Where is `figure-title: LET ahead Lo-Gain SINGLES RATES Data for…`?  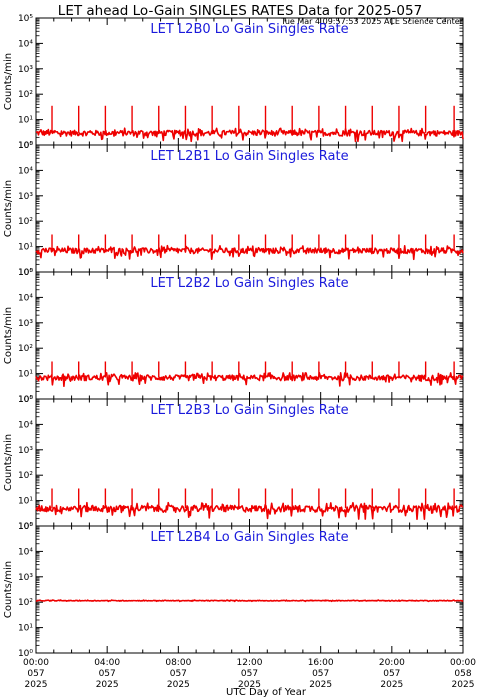
figure-title: LET ahead Lo-Gain SINGLES RATES Data for… is located at coordinates (240, 11).